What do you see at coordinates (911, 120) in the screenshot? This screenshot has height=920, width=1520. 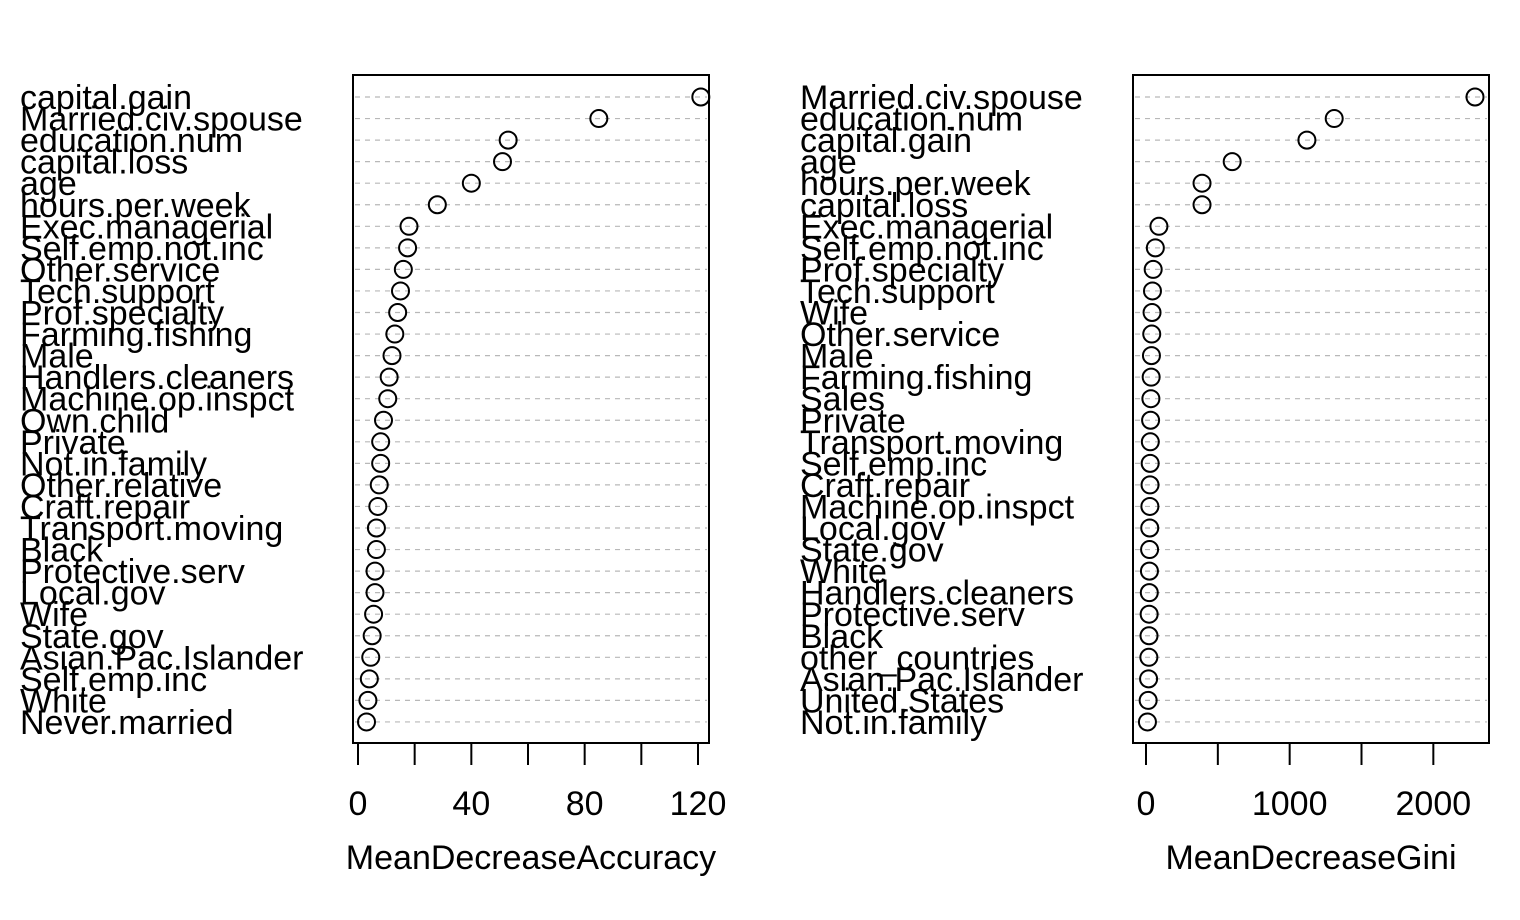 I see `category-label: education.num` at bounding box center [911, 120].